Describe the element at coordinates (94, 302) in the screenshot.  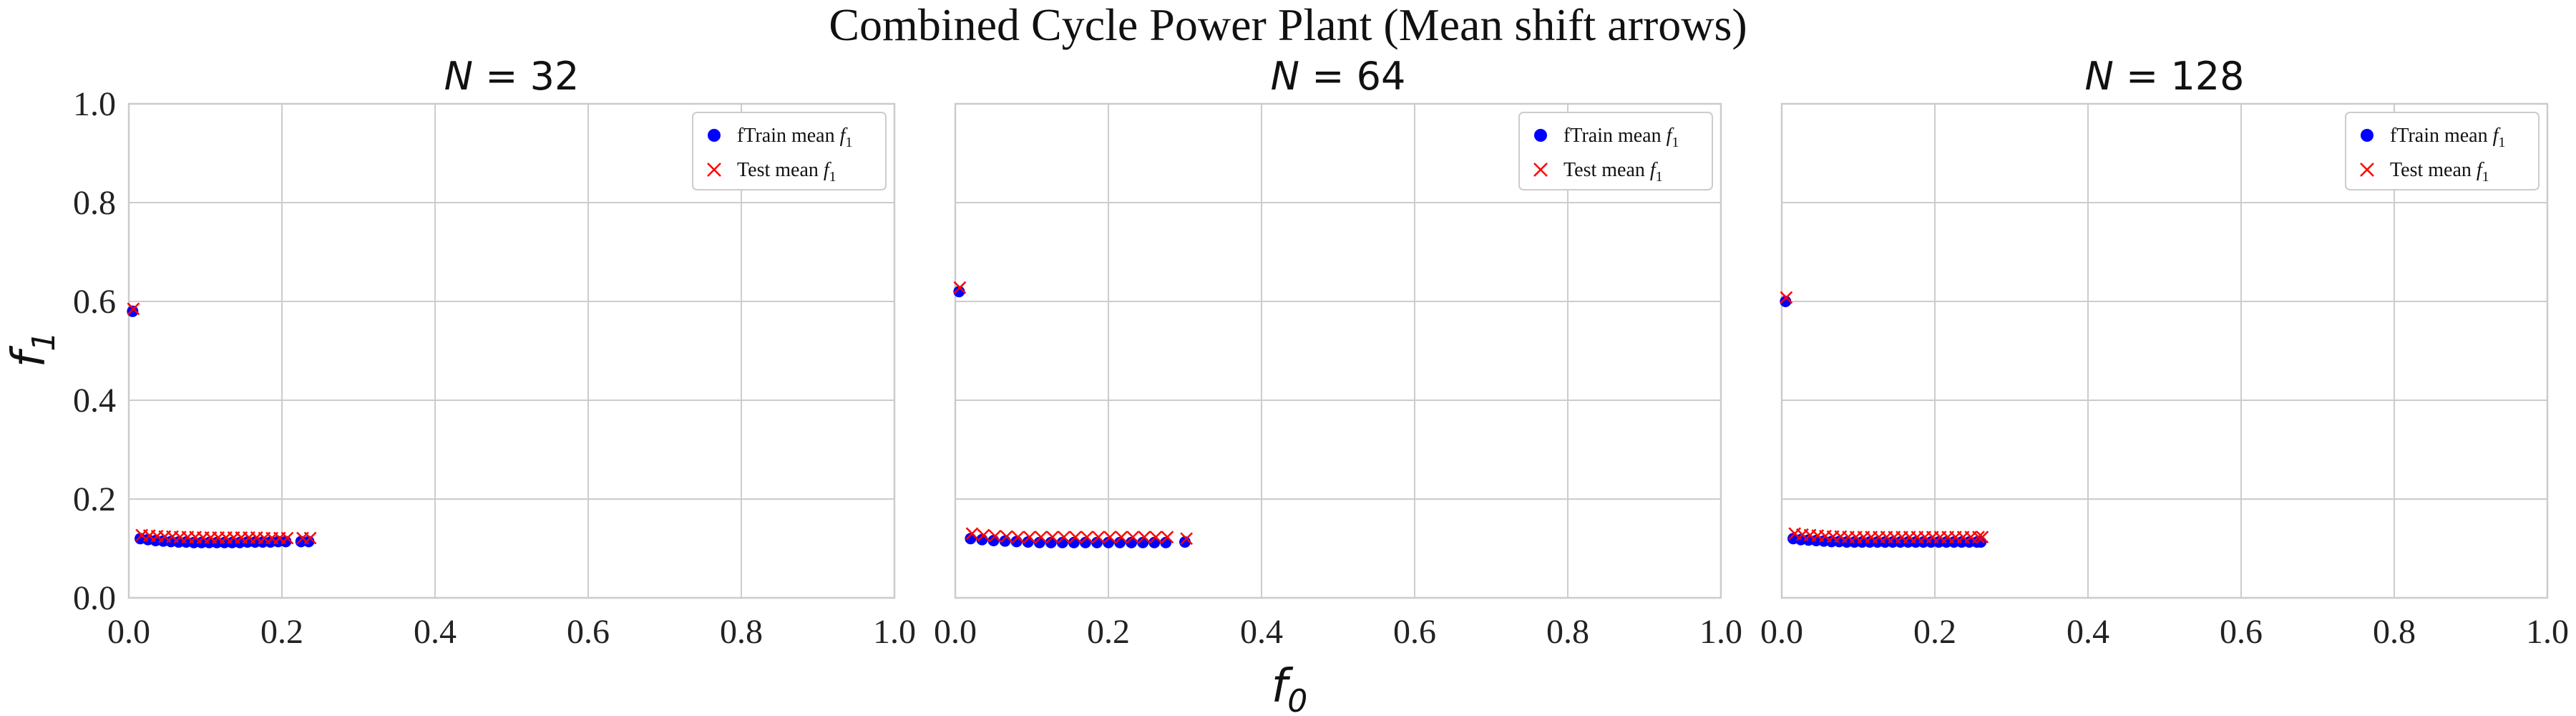
I see `y-tick-label: 0.6` at that location.